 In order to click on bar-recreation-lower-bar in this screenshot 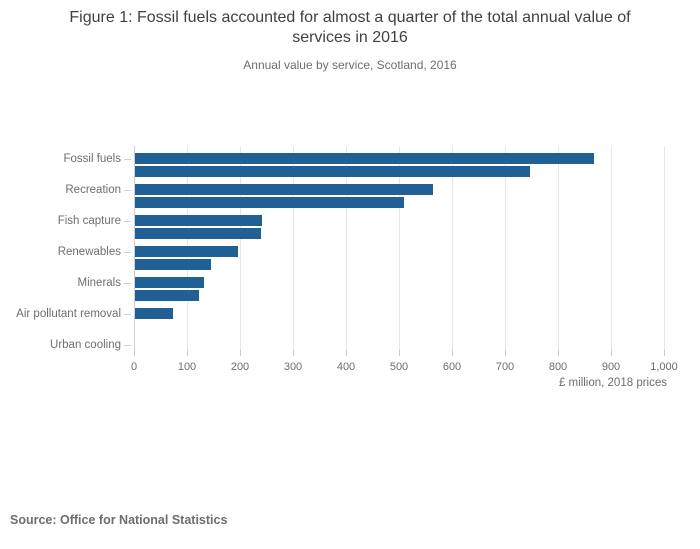, I will do `click(269, 202)`.